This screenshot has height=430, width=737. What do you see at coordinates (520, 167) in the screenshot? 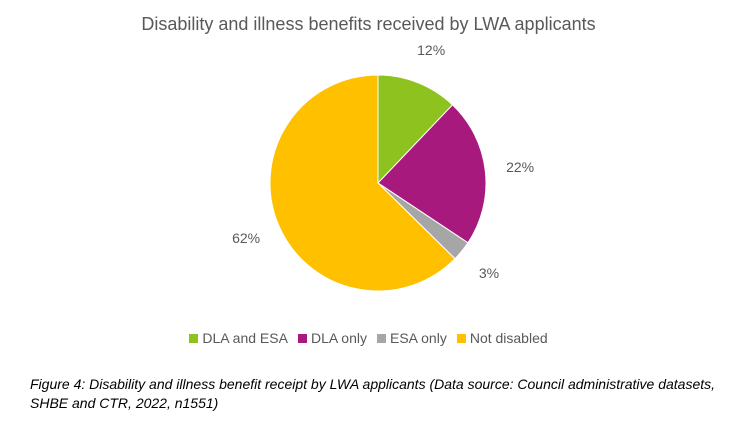
I see `data-label-dla-only: 22%` at bounding box center [520, 167].